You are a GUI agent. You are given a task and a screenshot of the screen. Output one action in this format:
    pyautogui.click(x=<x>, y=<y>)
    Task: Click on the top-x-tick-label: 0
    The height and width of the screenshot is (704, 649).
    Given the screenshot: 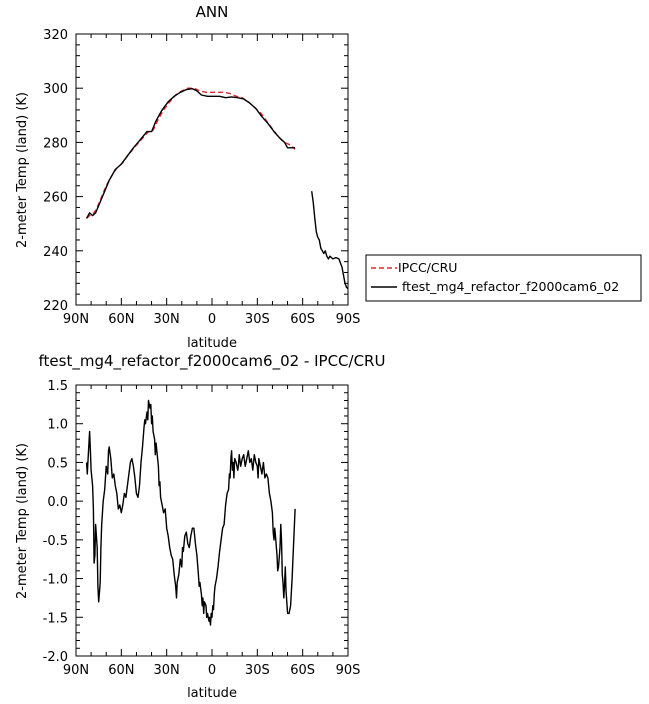 What is the action you would take?
    pyautogui.click(x=212, y=319)
    